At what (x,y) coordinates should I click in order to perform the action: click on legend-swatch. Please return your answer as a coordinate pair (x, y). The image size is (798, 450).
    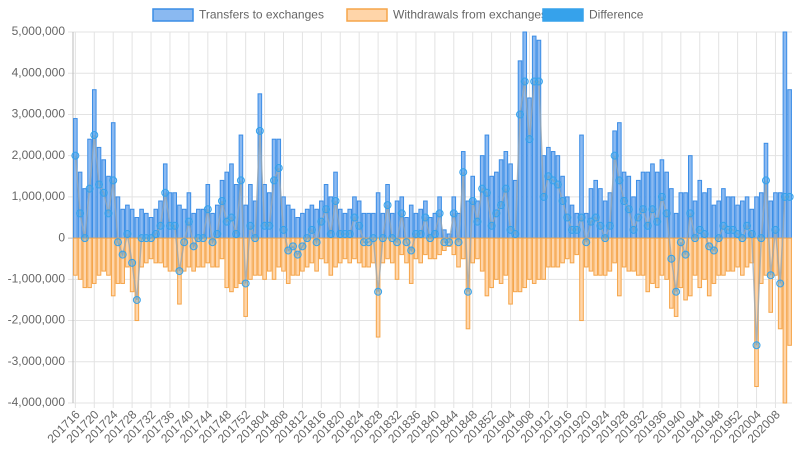
    Looking at the image, I should click on (563, 15).